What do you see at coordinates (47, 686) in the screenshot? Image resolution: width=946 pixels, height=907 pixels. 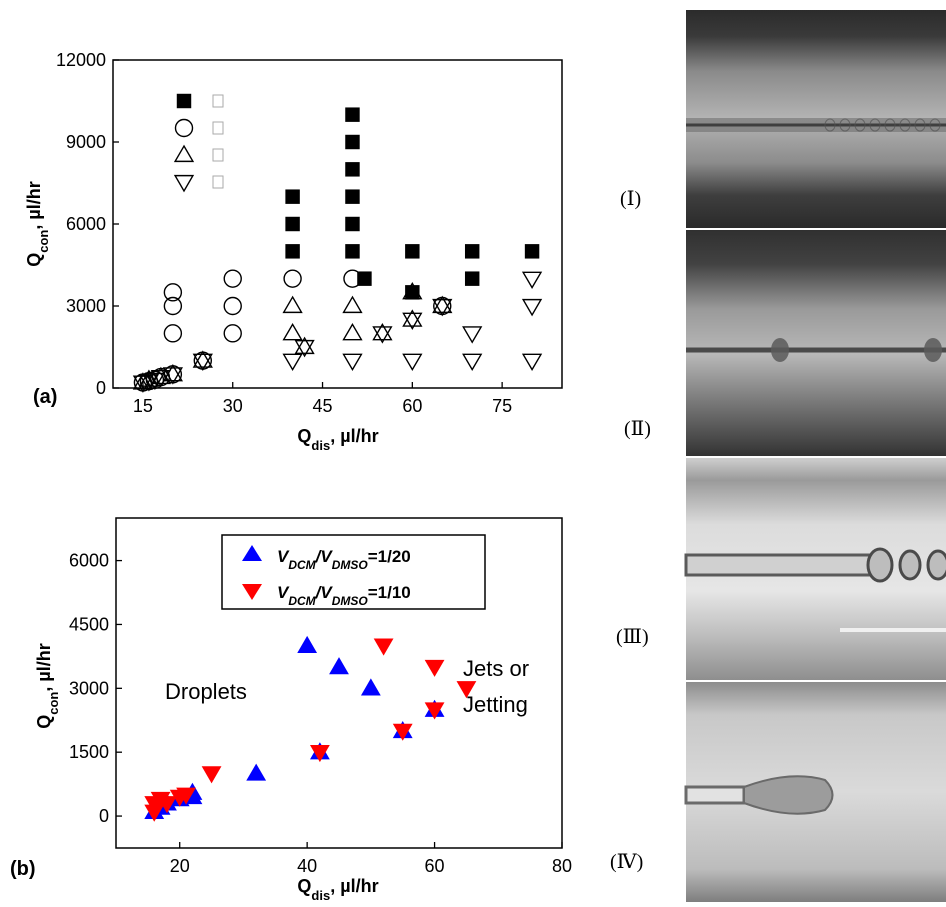 I see `y-axis-title-b: Qcon, µl/hr` at bounding box center [47, 686].